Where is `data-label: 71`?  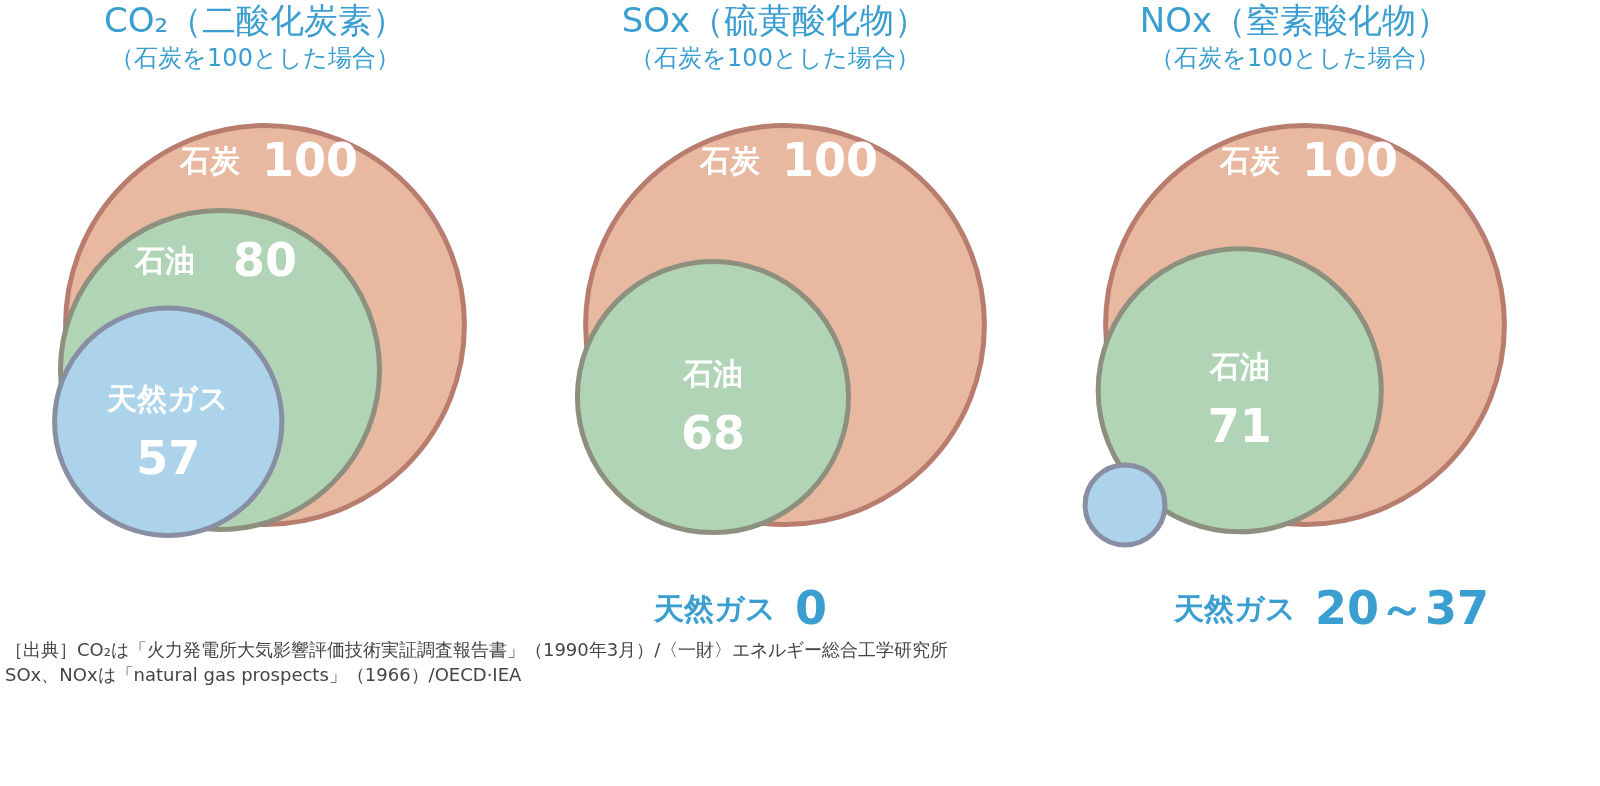 data-label: 71 is located at coordinates (1239, 426).